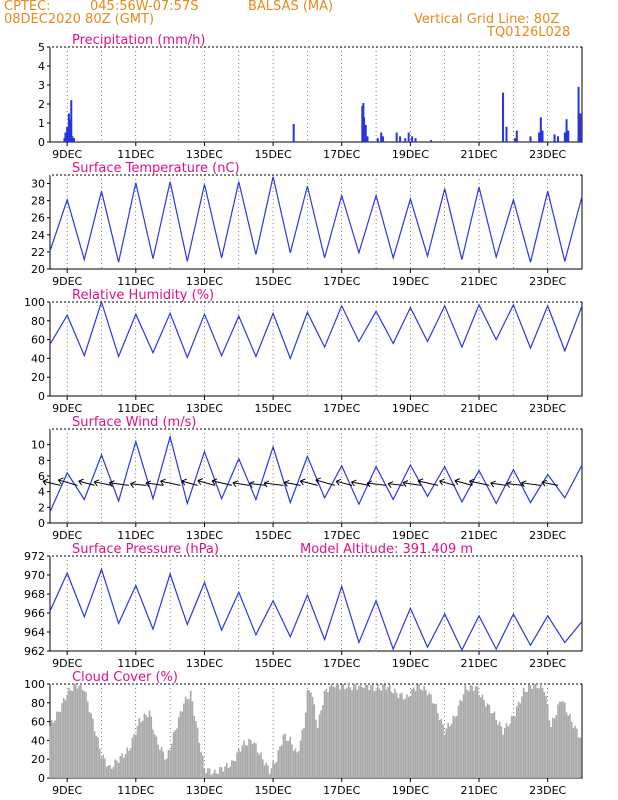 This screenshot has height=800, width=618. I want to click on panel-title: Surface Pressure (hPa), so click(145, 549).